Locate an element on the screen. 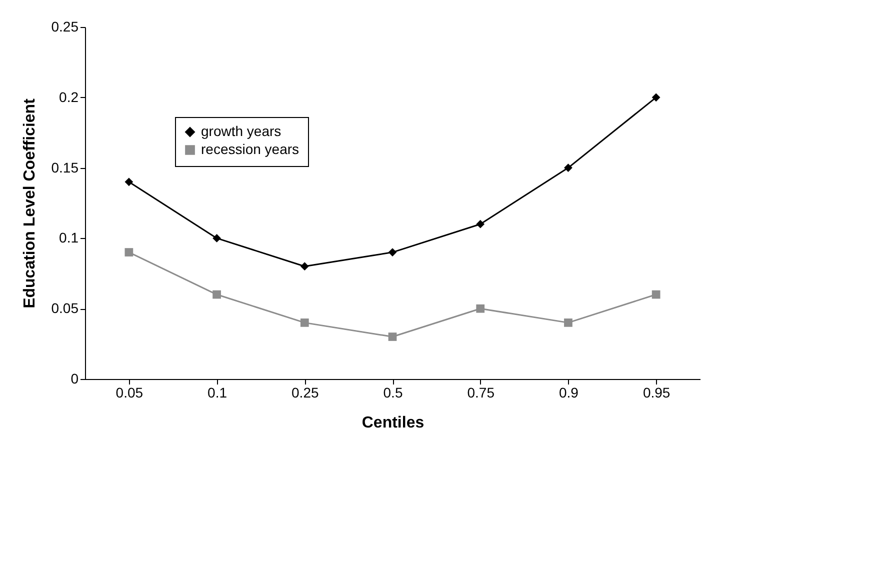 This screenshot has height=563, width=884. x-tick-label: 0.5 is located at coordinates (393, 392).